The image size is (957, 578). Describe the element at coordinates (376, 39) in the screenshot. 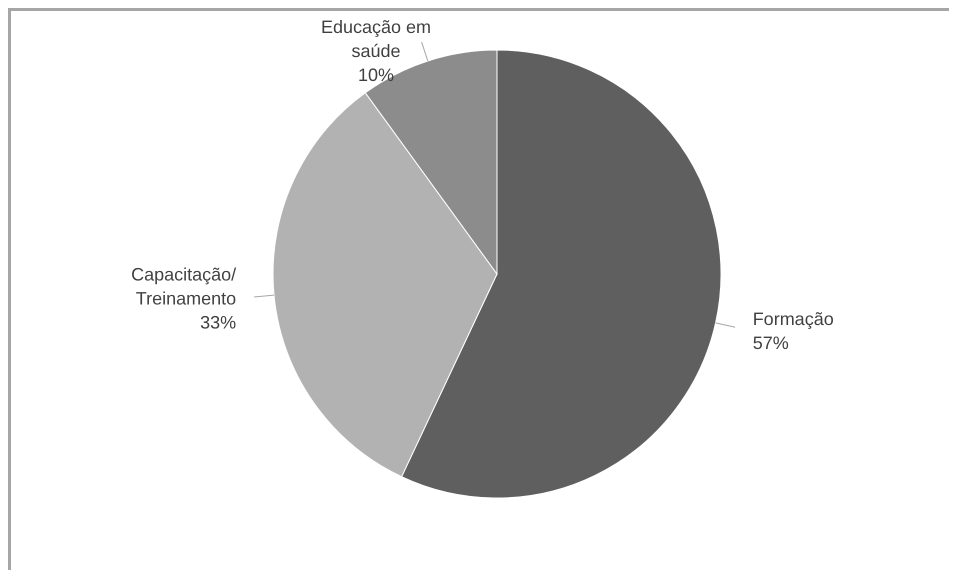

I see `slice-label: Educação em saúde` at that location.